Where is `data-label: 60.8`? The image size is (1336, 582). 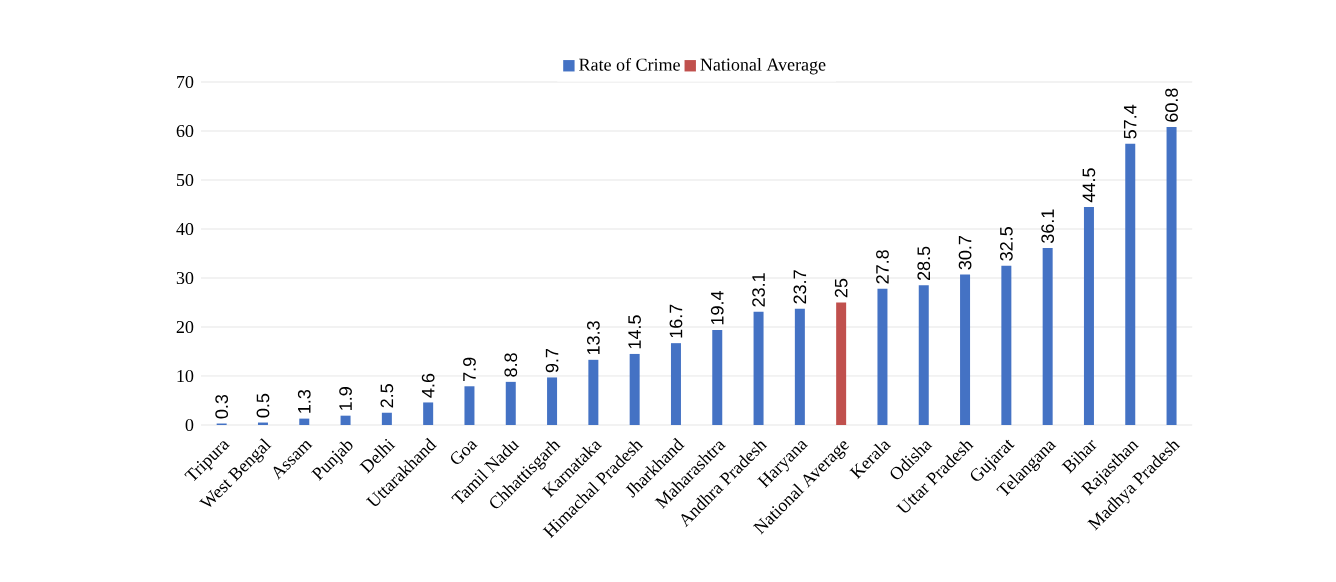 data-label: 60.8 is located at coordinates (1171, 105).